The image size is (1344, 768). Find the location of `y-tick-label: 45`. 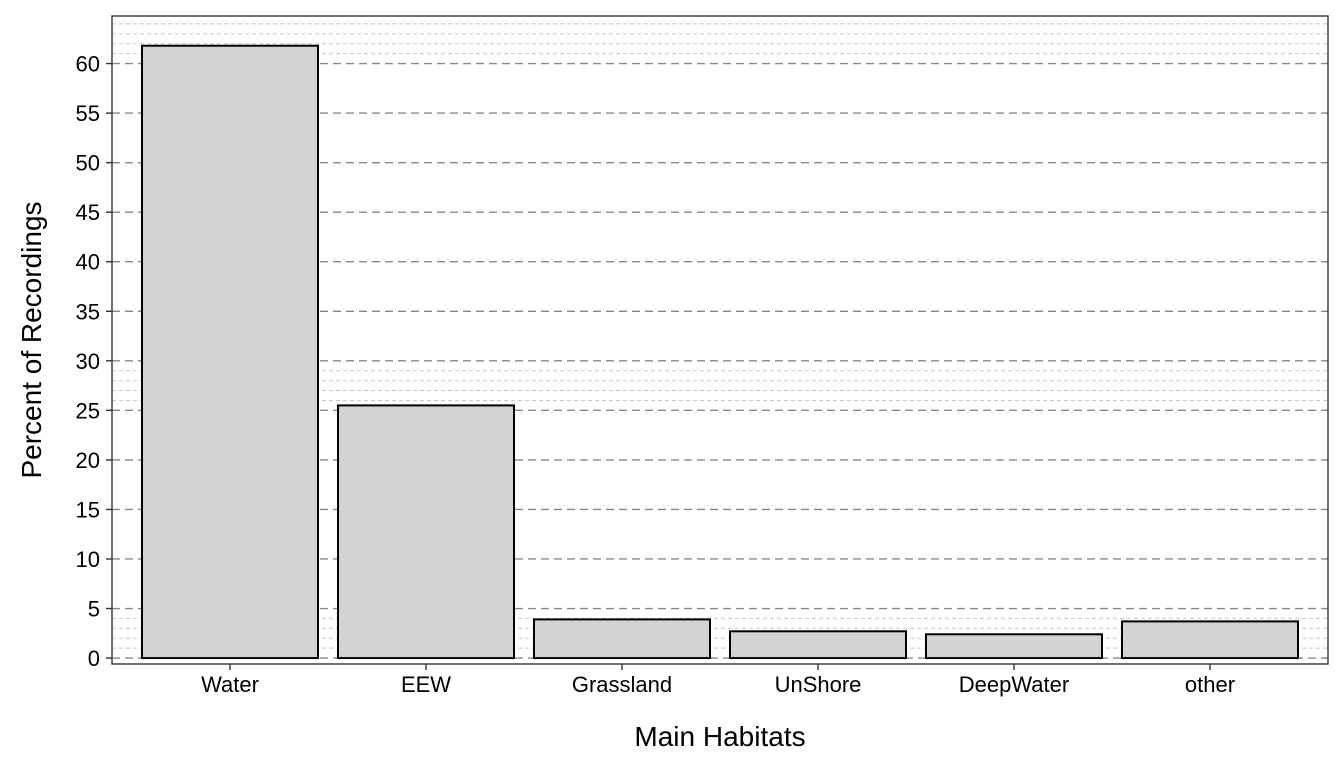

y-tick-label: 45 is located at coordinates (88, 212).